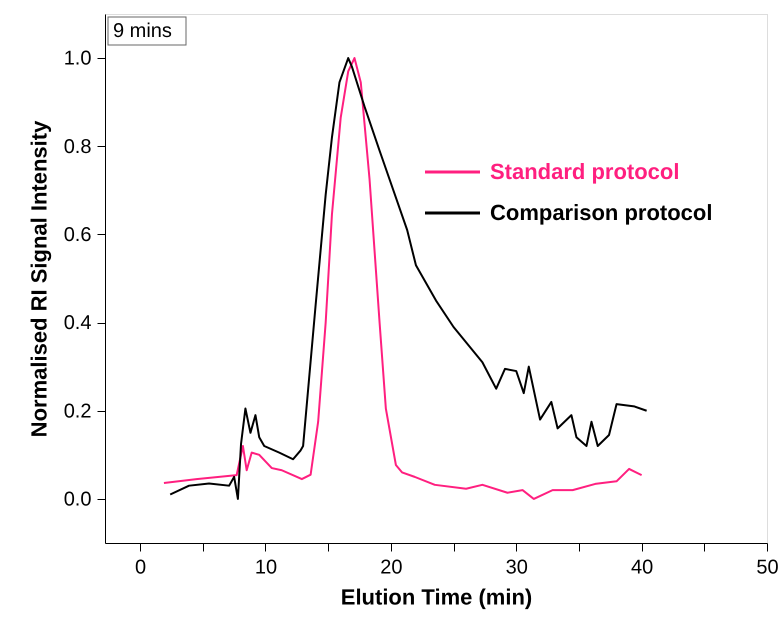 The width and height of the screenshot is (780, 623). Describe the element at coordinates (78, 499) in the screenshot. I see `y-tick-label: 0.0` at that location.